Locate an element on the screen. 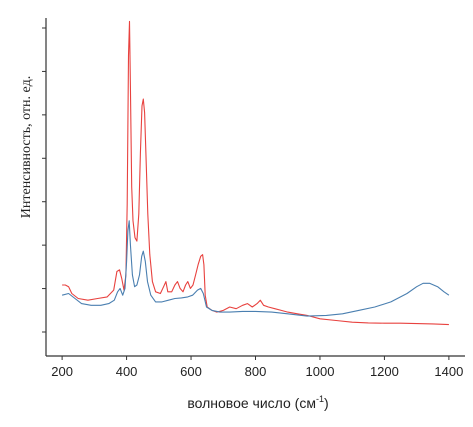  x-axis-label-close: ) is located at coordinates (326, 403).